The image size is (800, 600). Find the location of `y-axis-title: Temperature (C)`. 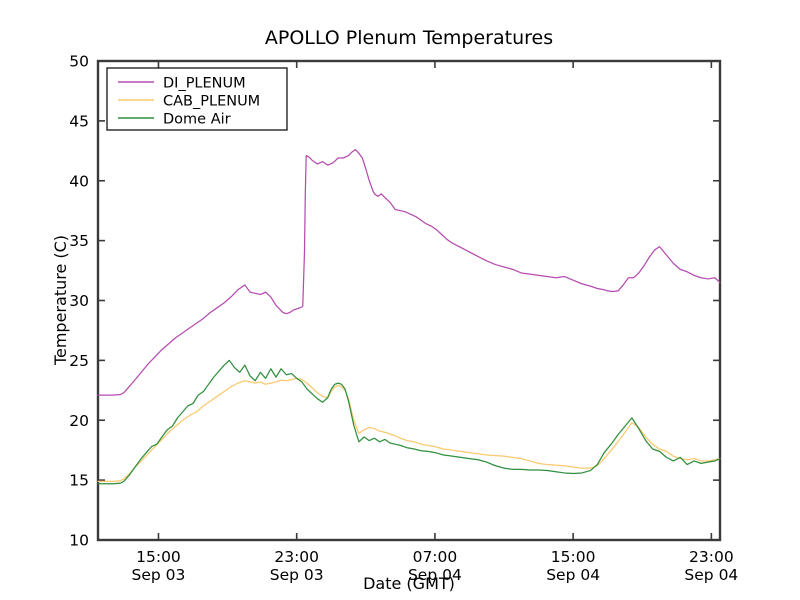

y-axis-title: Temperature (C) is located at coordinates (60, 300).